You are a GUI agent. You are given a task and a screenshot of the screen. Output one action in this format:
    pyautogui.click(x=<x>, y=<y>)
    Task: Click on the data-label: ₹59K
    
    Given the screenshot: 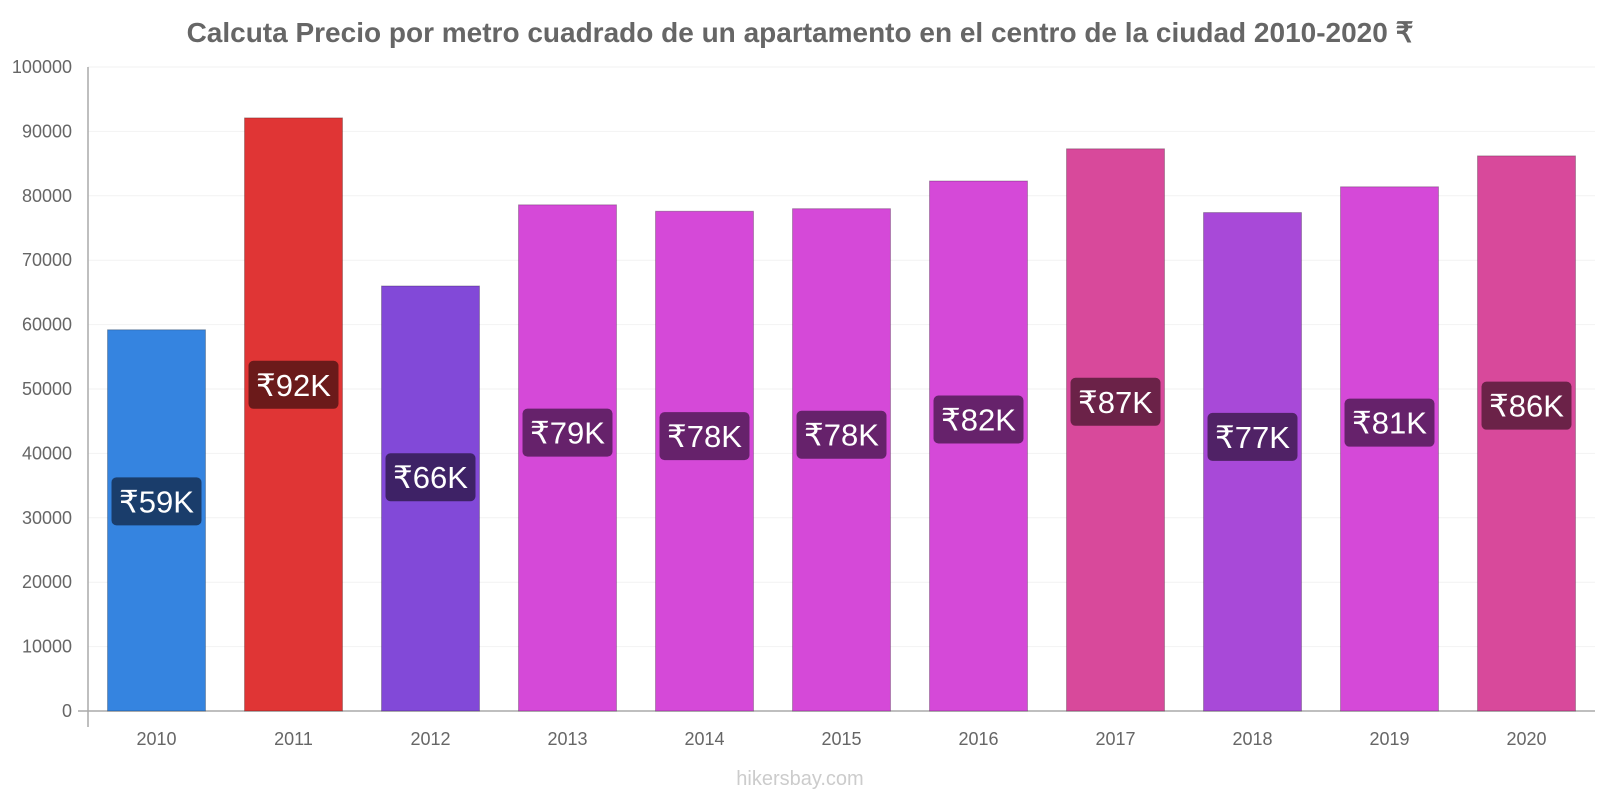 What is the action you would take?
    pyautogui.click(x=156, y=501)
    